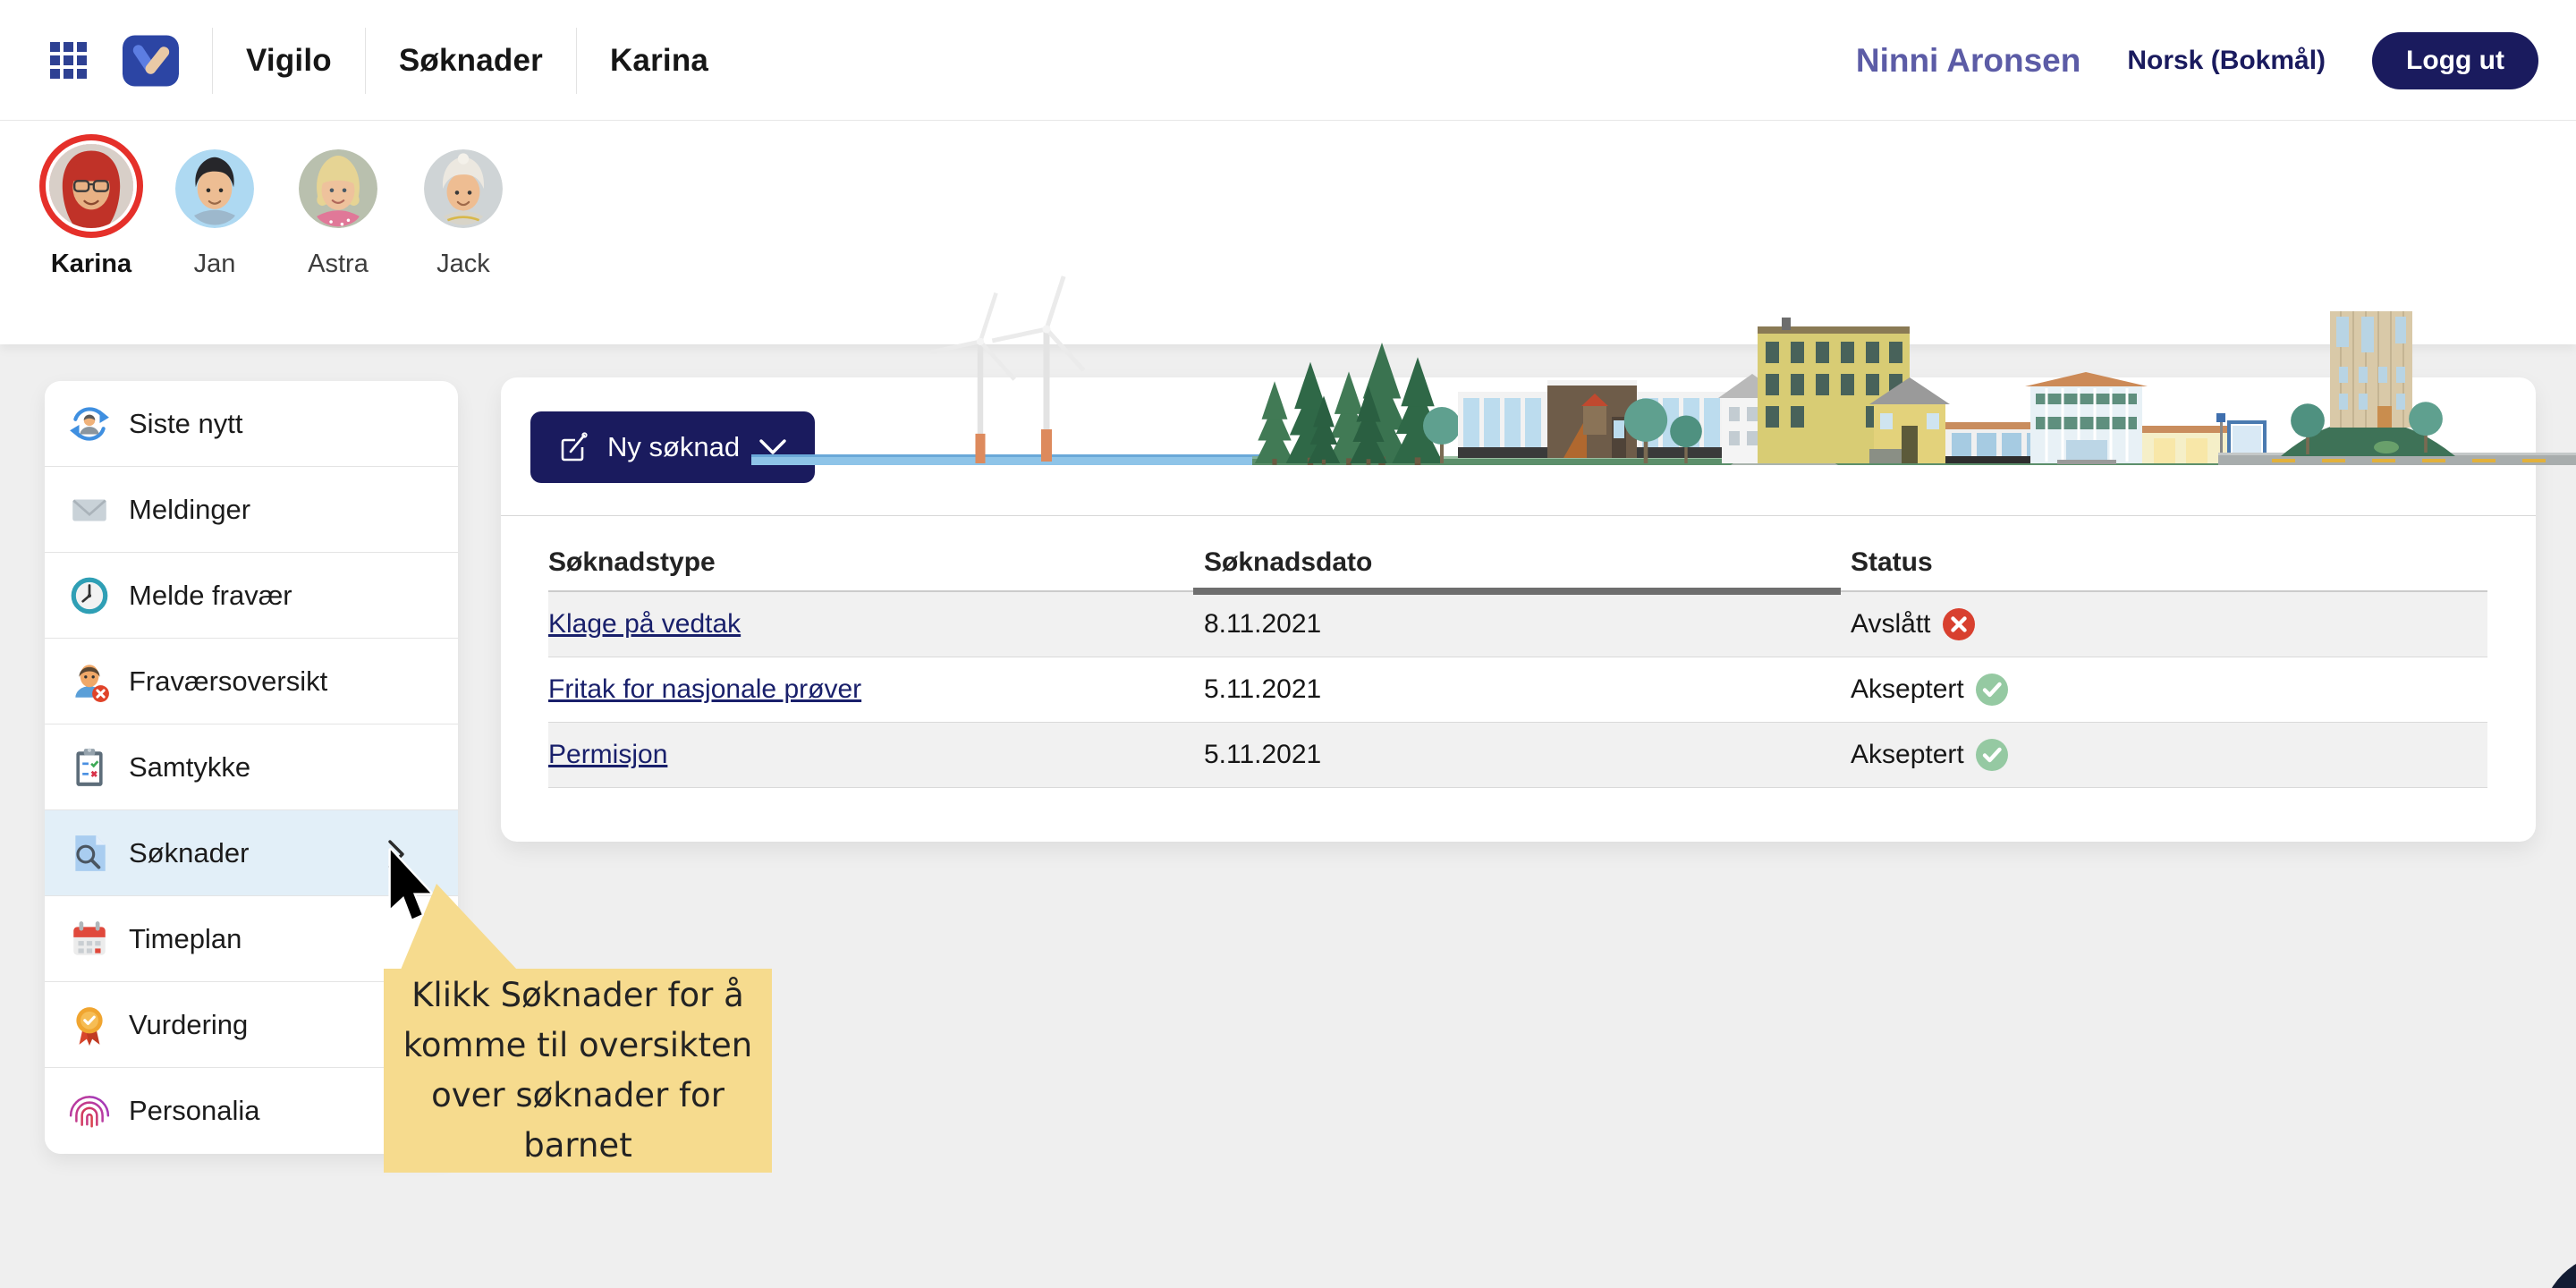 This screenshot has height=1288, width=2576. Describe the element at coordinates (189, 1024) in the screenshot. I see `sidebar-item-label: Vurdering` at that location.